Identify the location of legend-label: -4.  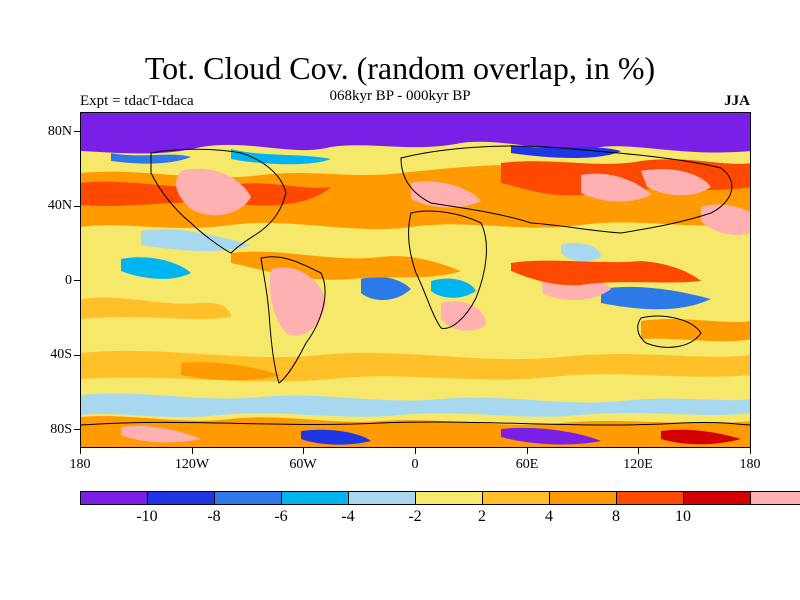
(348, 516).